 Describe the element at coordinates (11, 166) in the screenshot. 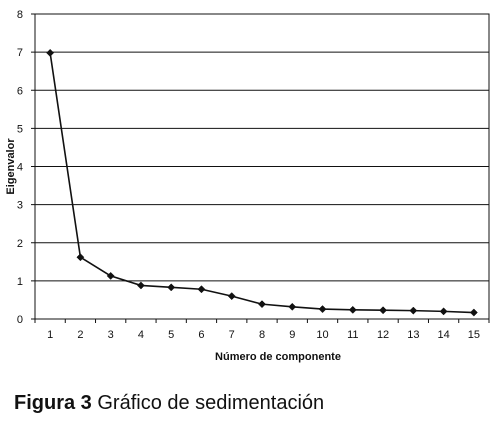

I see `y-axis-title: Eigenvalor` at that location.